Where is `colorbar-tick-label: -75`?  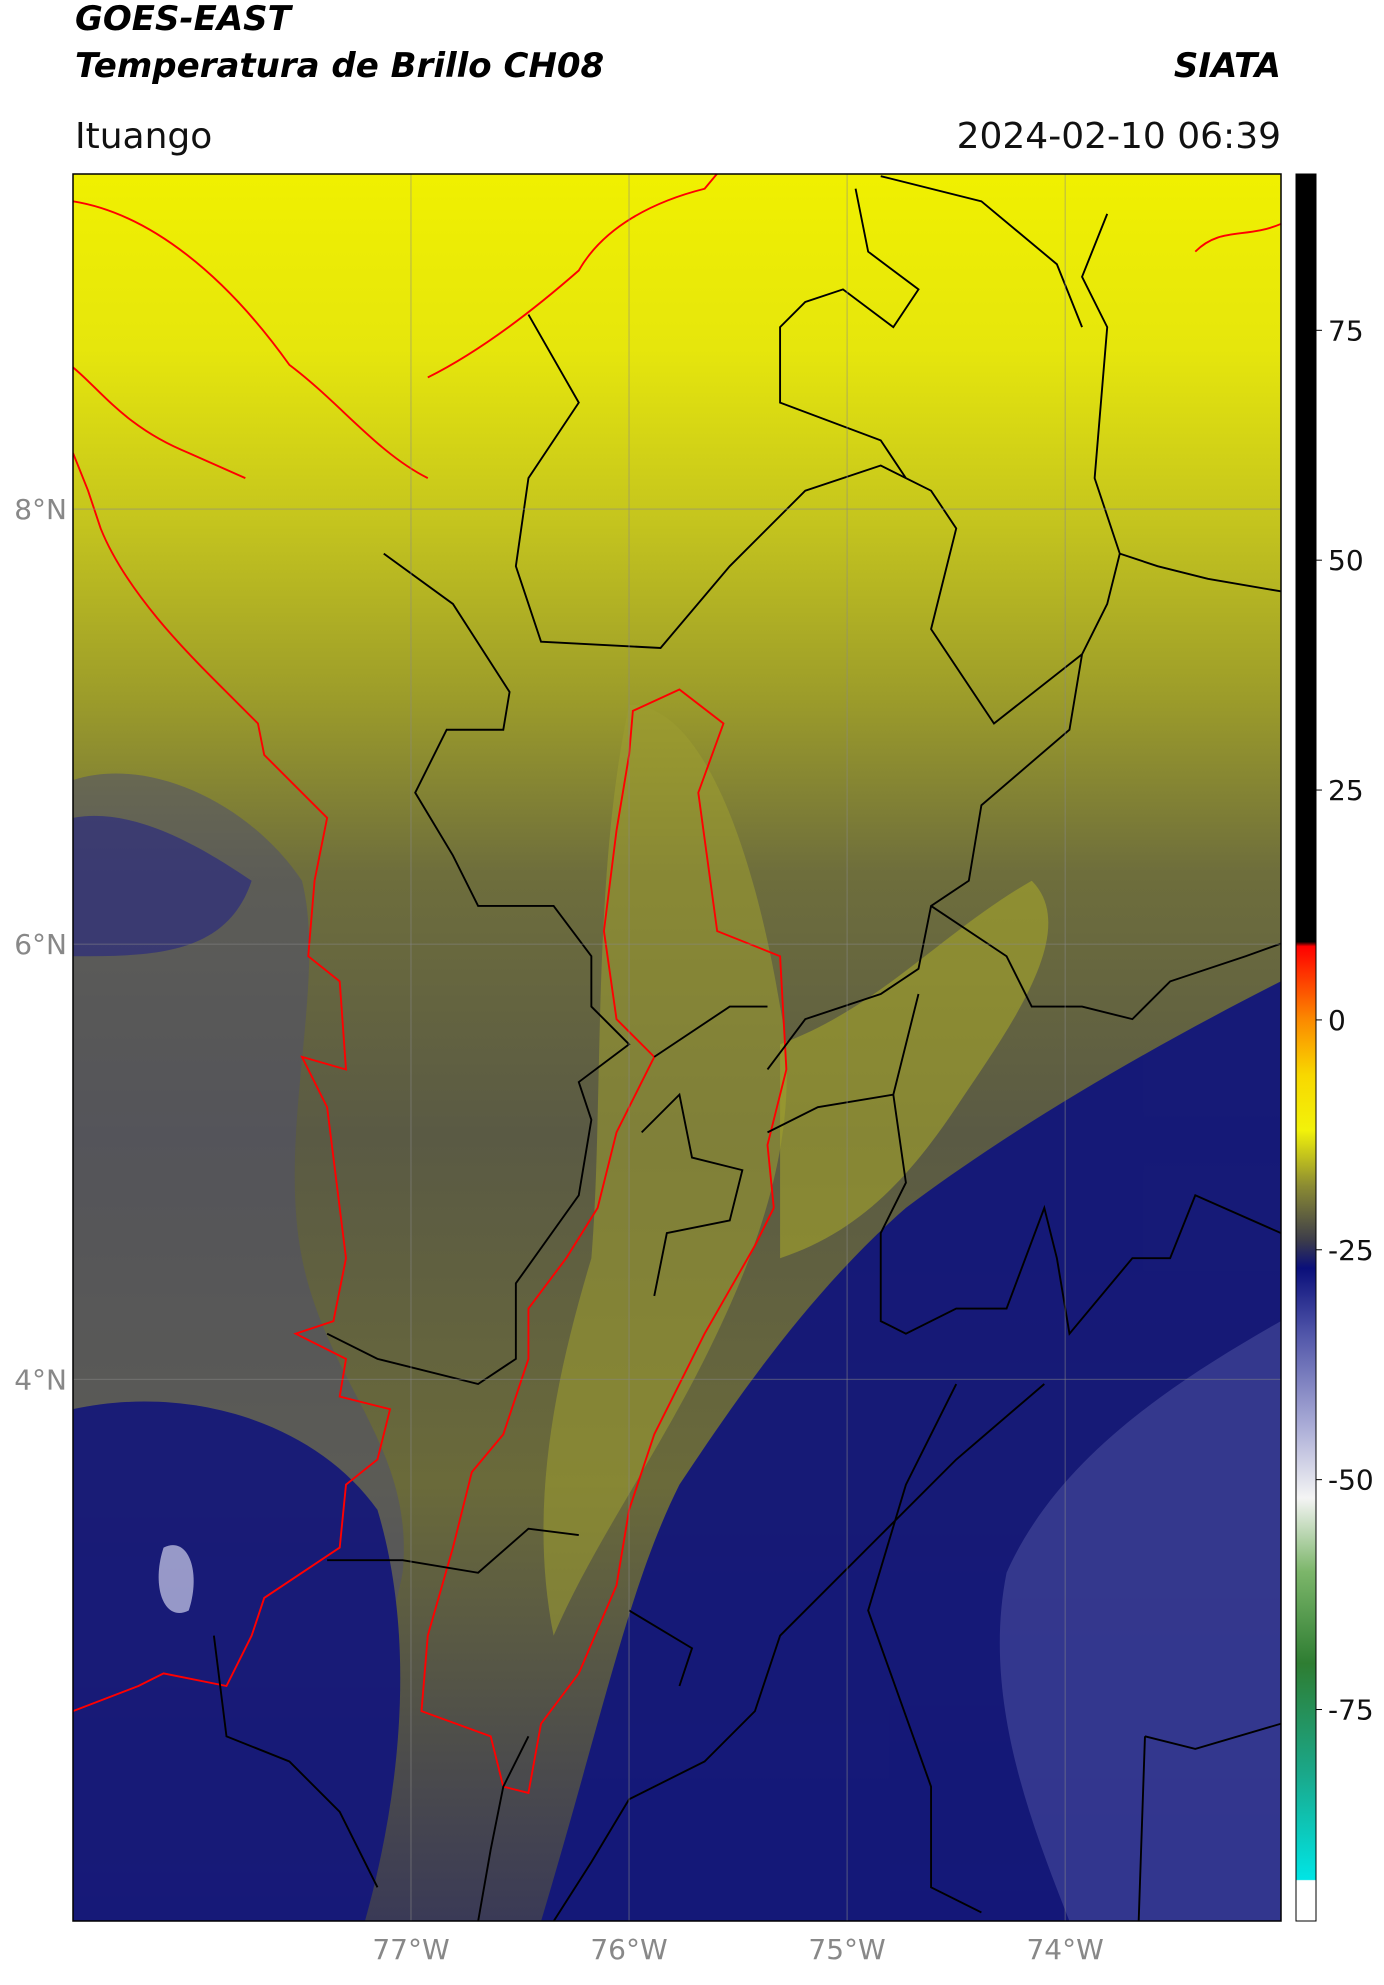
colorbar-tick-label: -75 is located at coordinates (1351, 1710).